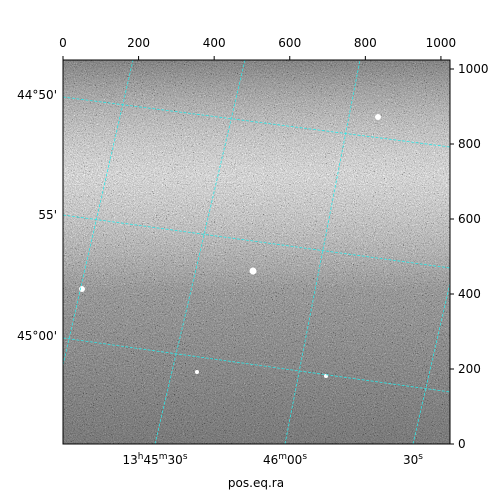 The image size is (500, 500). Describe the element at coordinates (441, 43) in the screenshot. I see `x-tick-label: 1000` at that location.